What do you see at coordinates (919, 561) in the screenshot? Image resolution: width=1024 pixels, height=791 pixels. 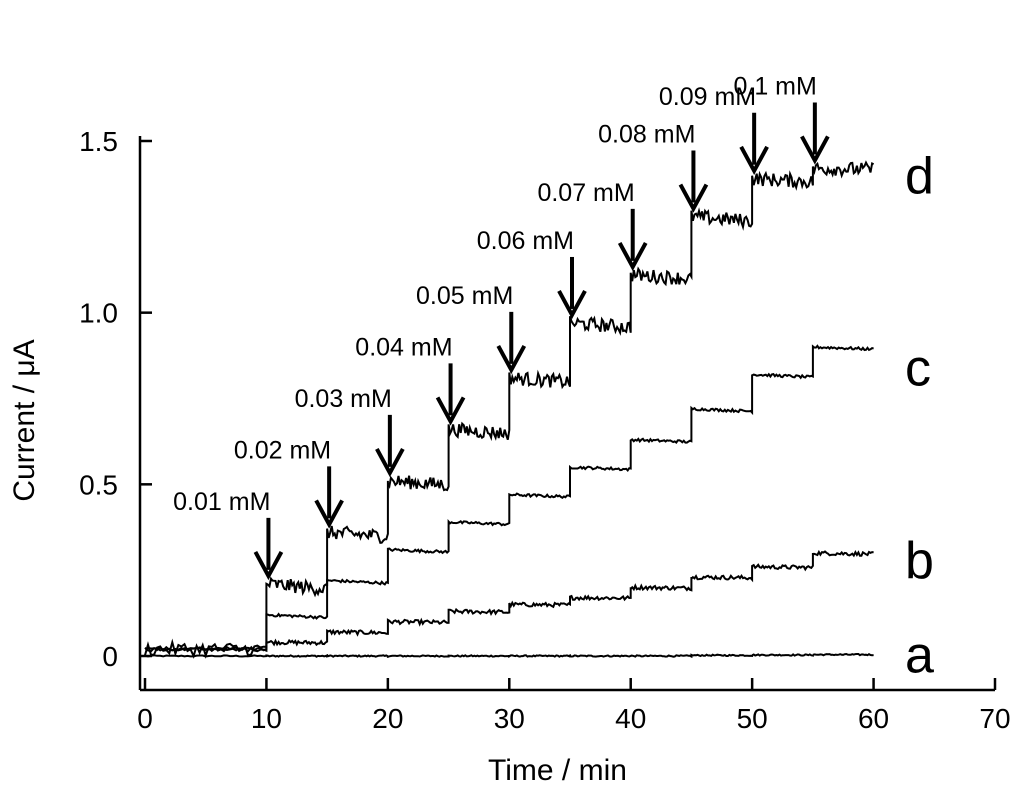 I see `series-label-b: b` at bounding box center [919, 561].